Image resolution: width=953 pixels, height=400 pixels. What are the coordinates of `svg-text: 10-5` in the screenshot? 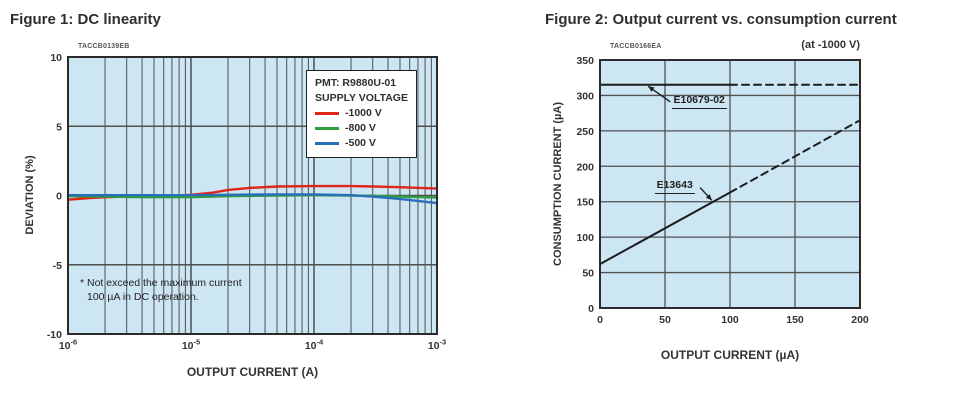 It's located at (191, 345).